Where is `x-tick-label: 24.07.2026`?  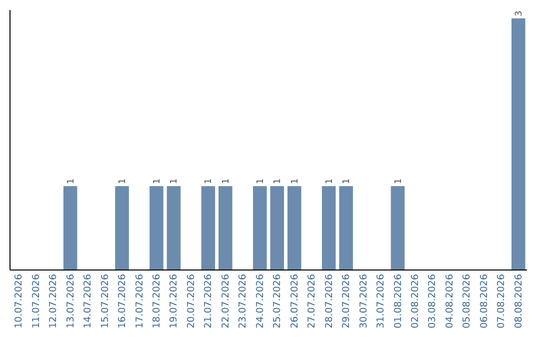
x-tick-label: 24.07.2026 is located at coordinates (260, 301).